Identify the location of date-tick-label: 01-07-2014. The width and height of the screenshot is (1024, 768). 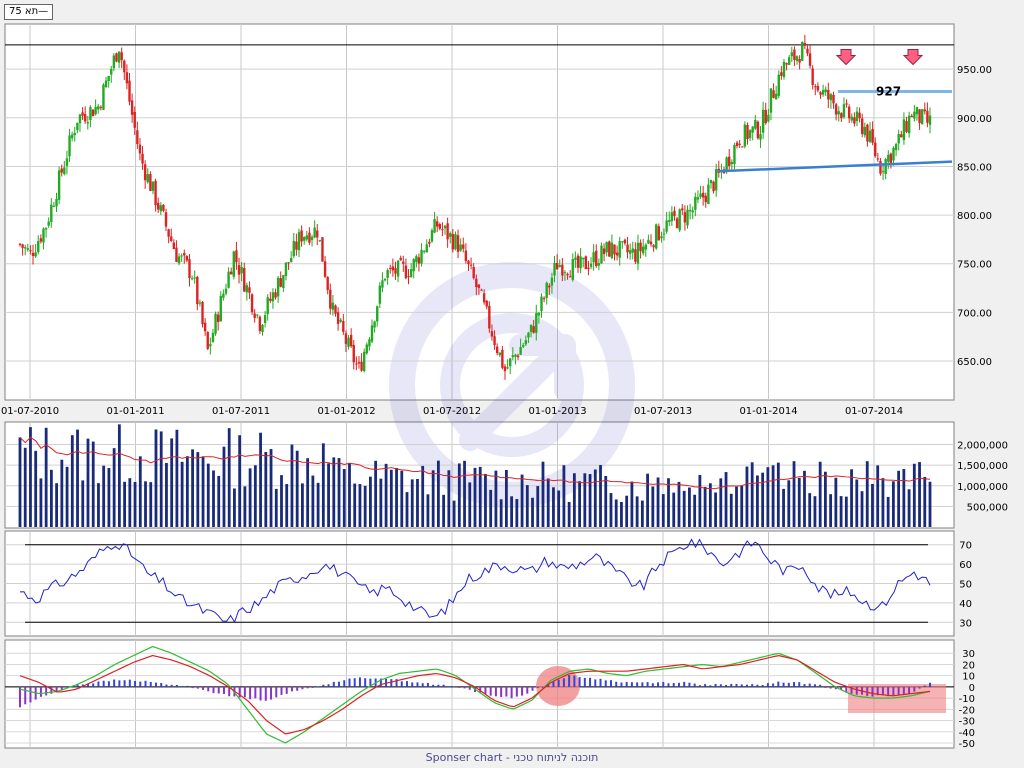
(874, 411).